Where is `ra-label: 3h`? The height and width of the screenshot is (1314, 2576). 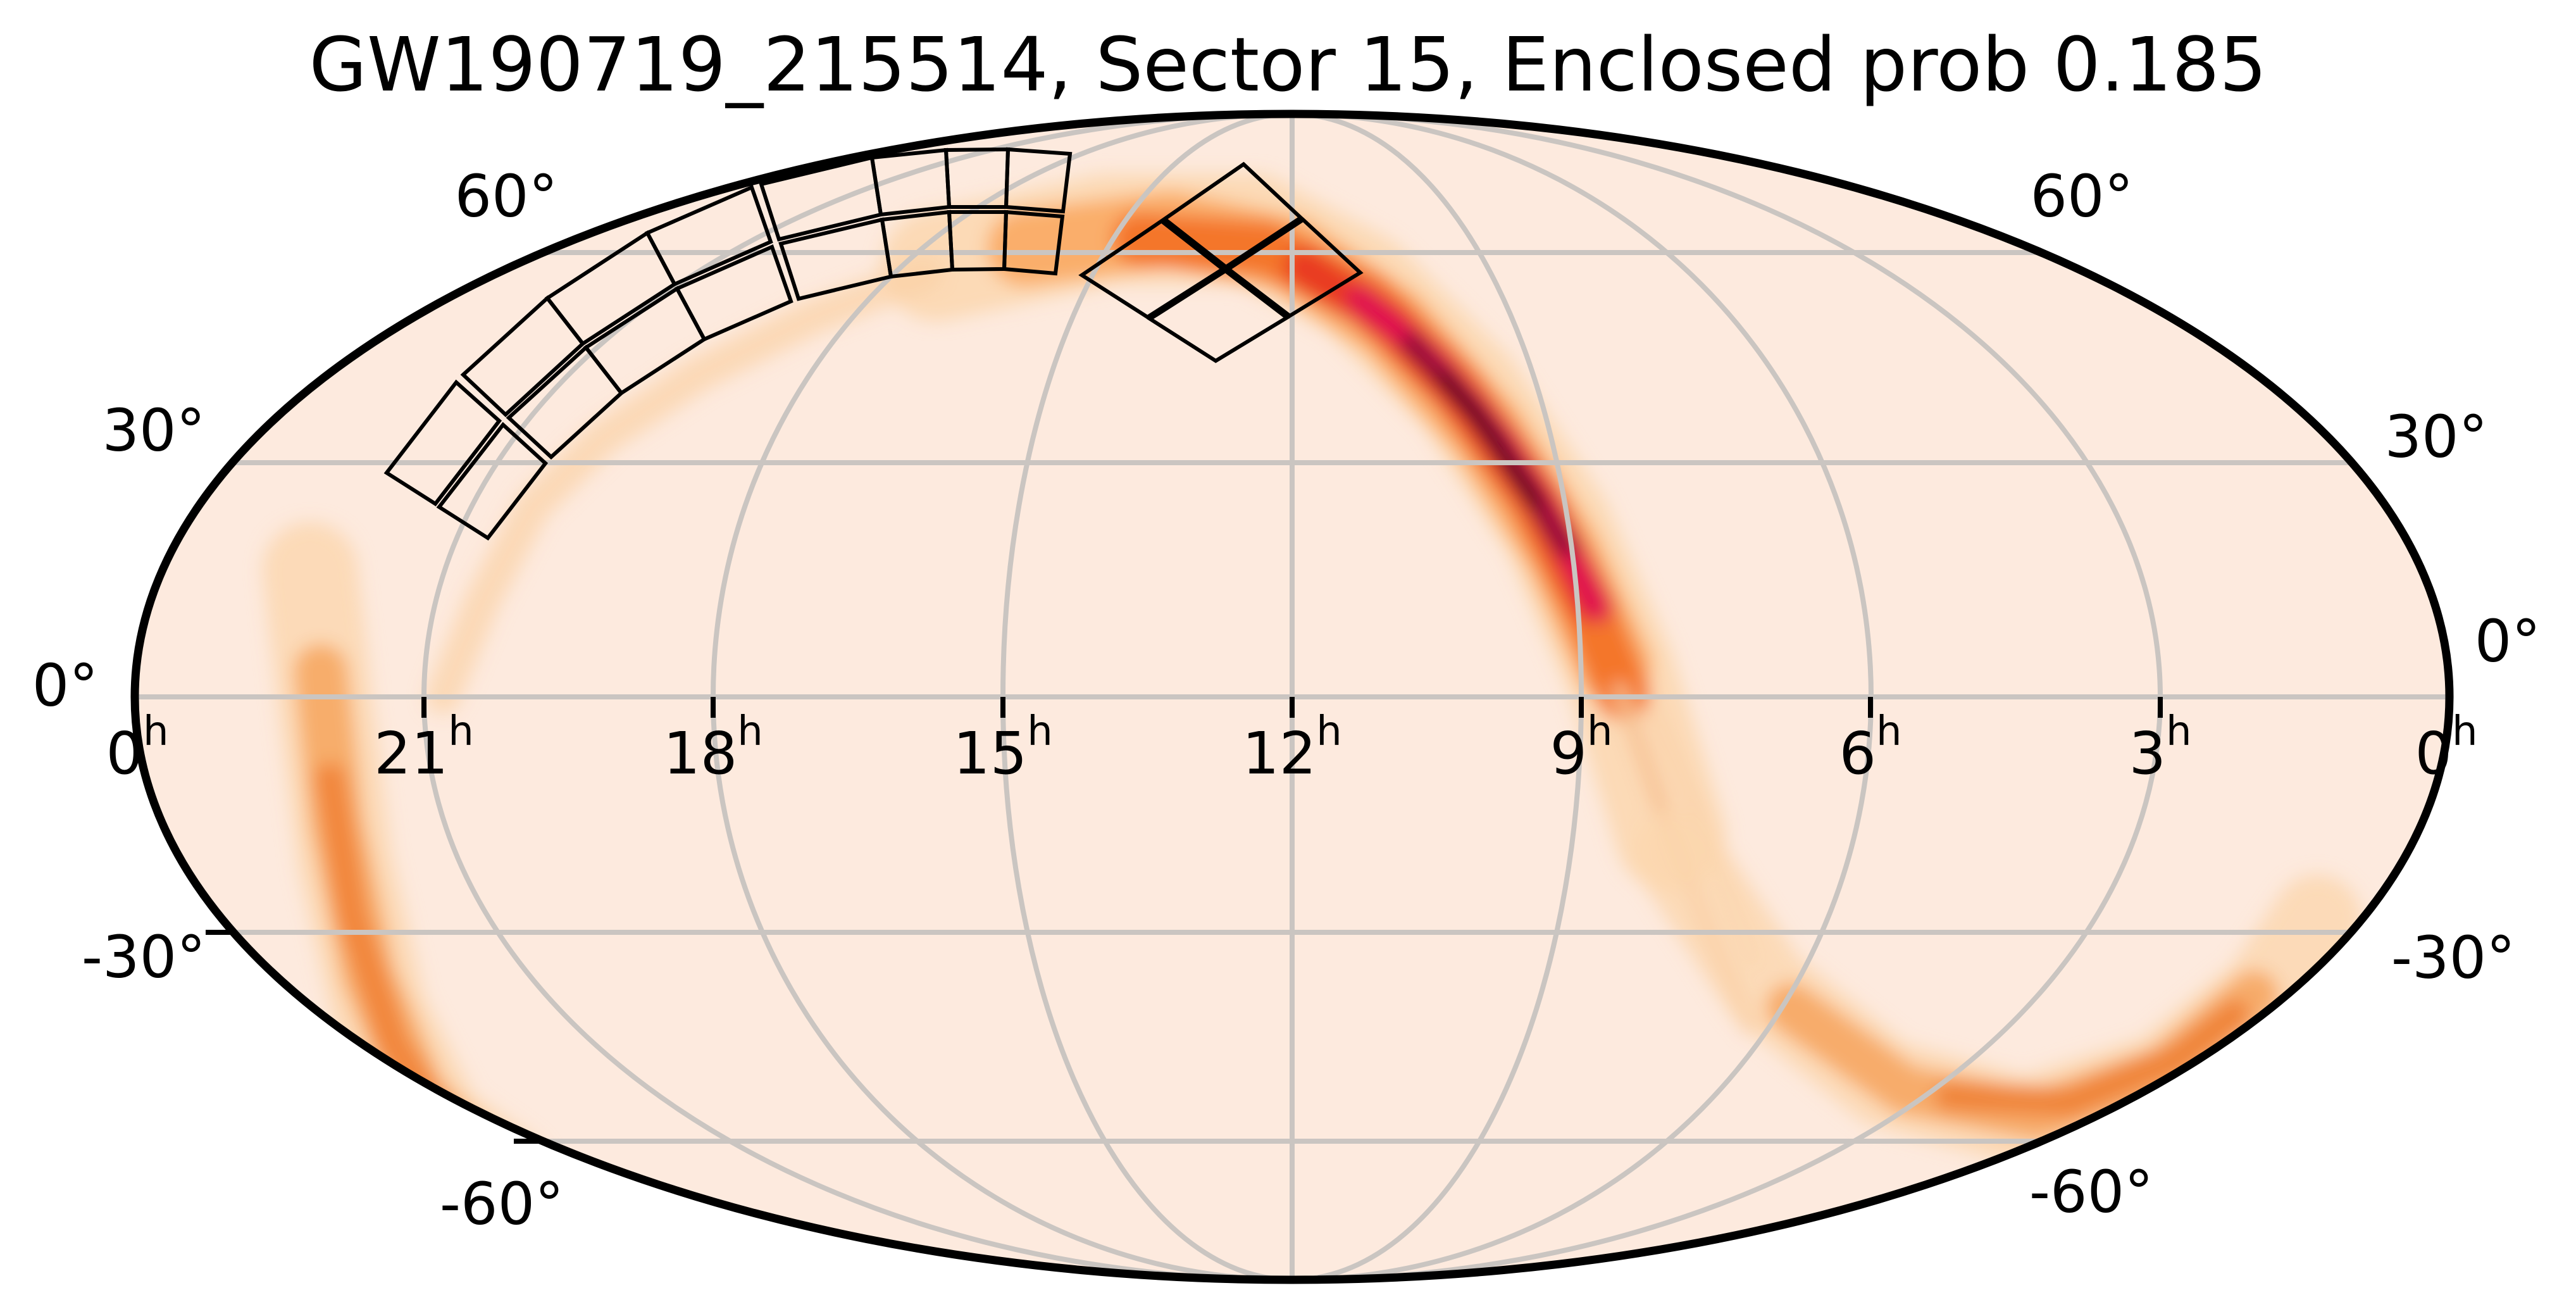 ra-label: 3h is located at coordinates (2160, 747).